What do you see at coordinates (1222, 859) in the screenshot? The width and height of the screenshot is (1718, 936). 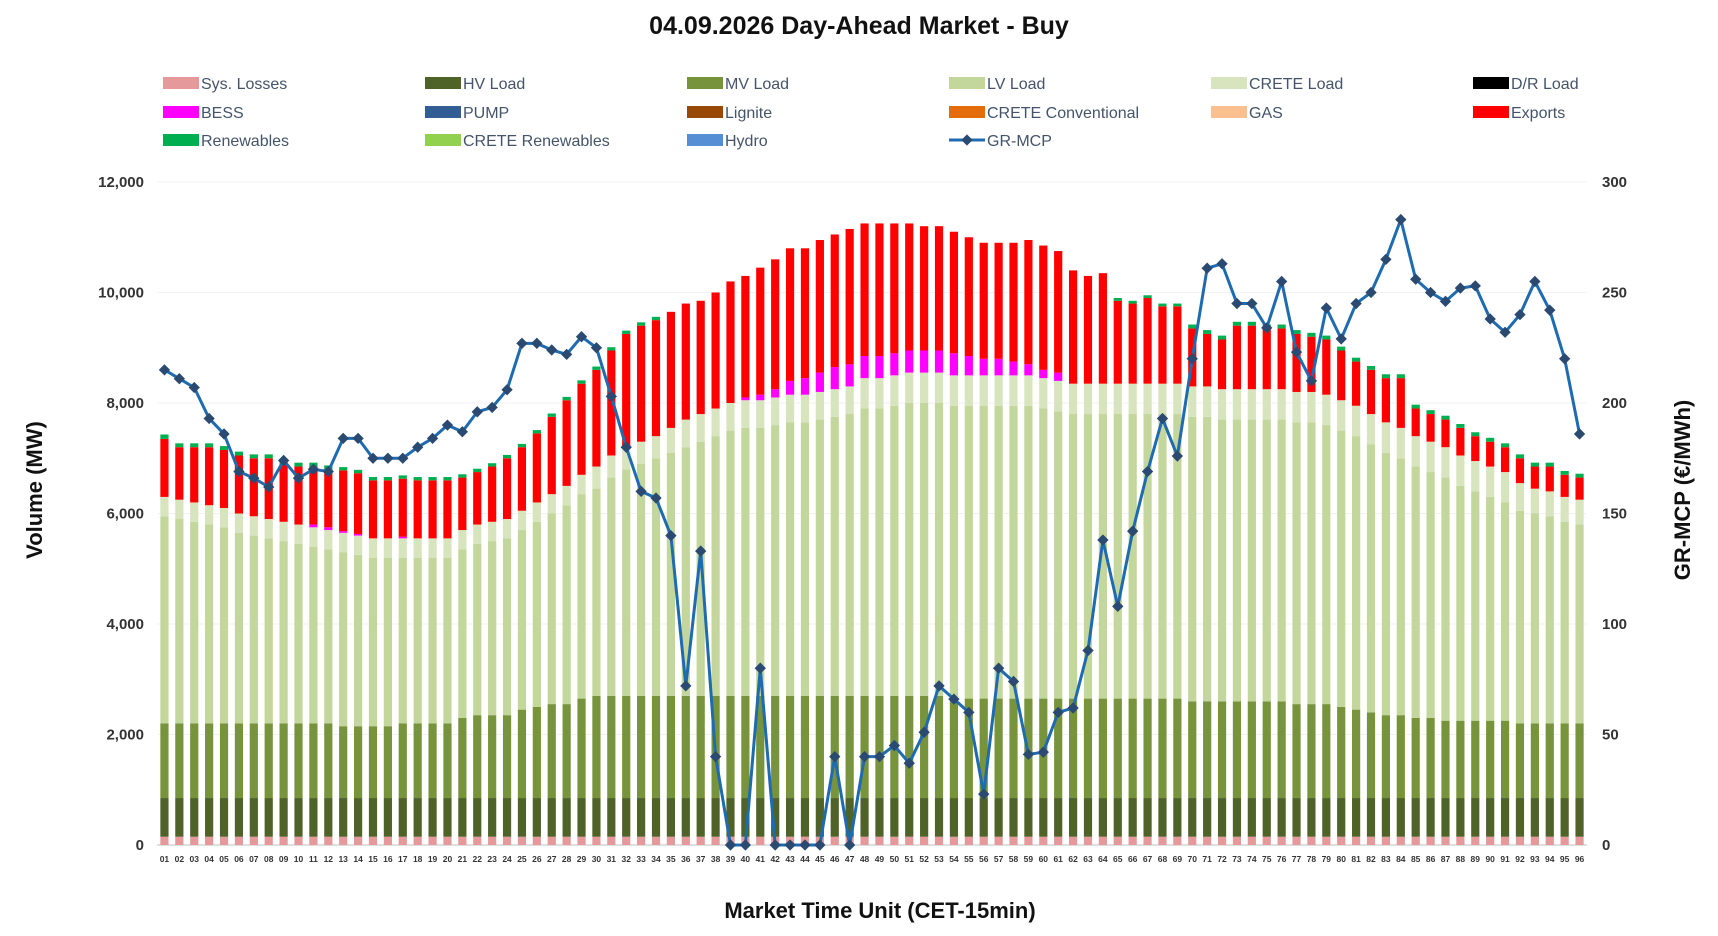 I see `x-tick-label: 72` at bounding box center [1222, 859].